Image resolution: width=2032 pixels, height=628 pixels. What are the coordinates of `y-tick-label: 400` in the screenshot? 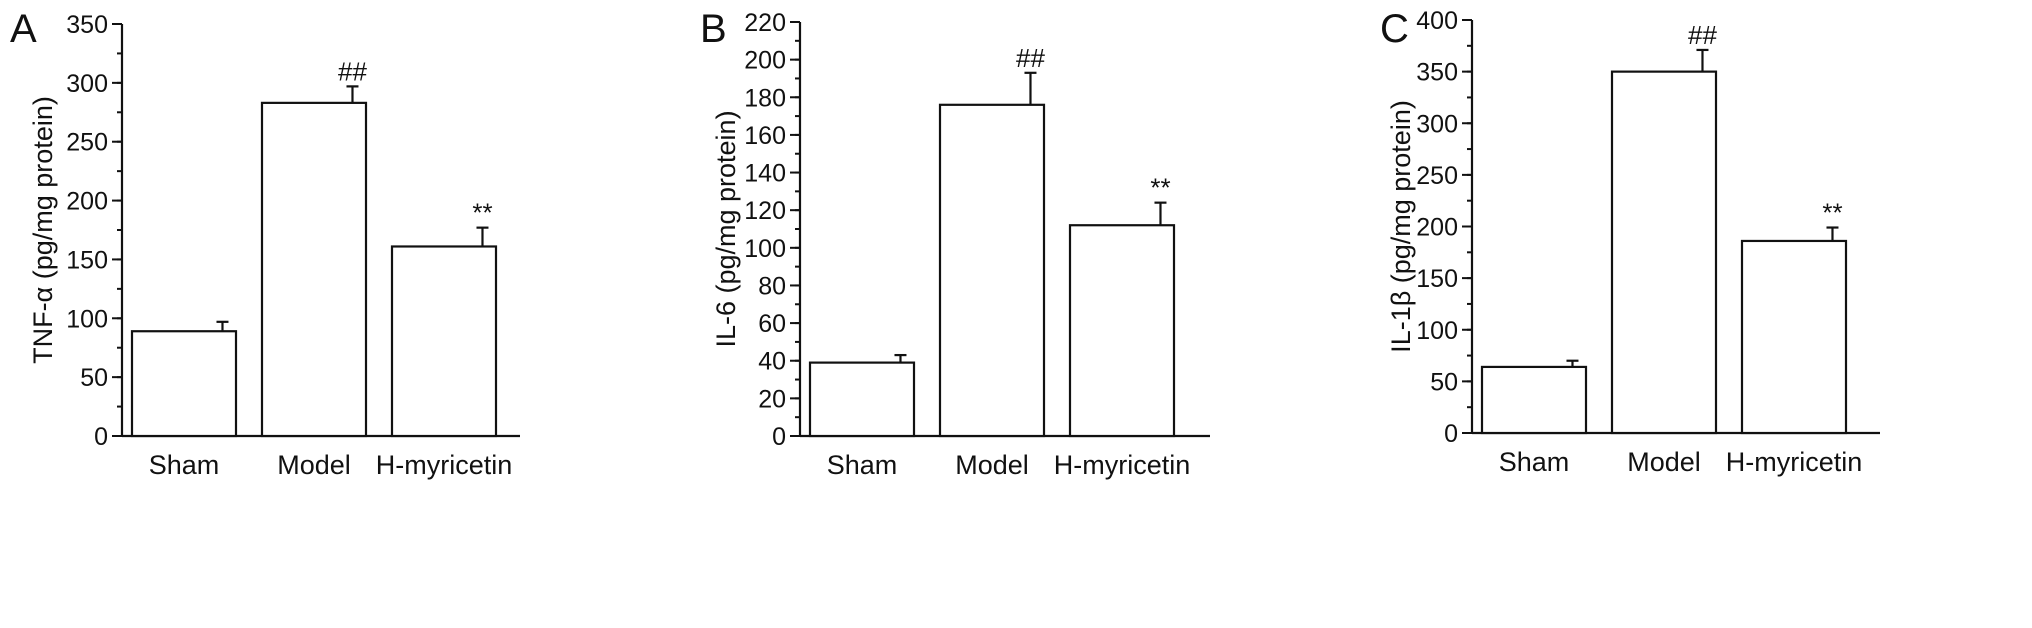 It's located at (1437, 21).